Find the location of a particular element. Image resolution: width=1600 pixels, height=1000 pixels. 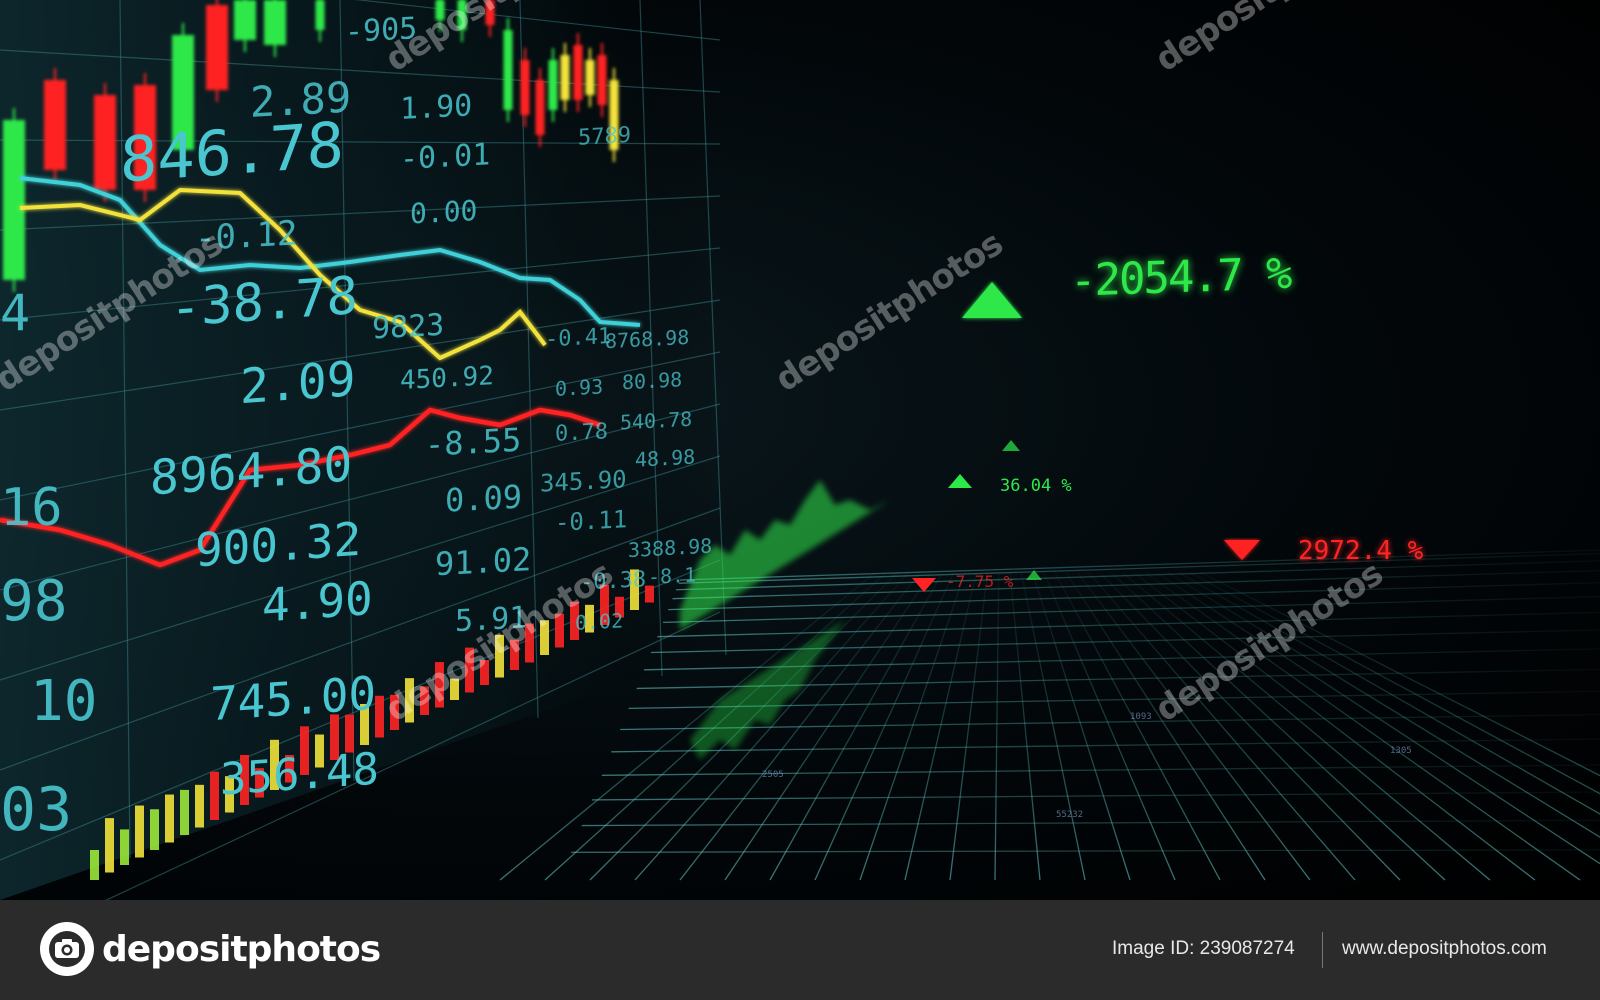

board-value: 540.78 is located at coordinates (656, 421).